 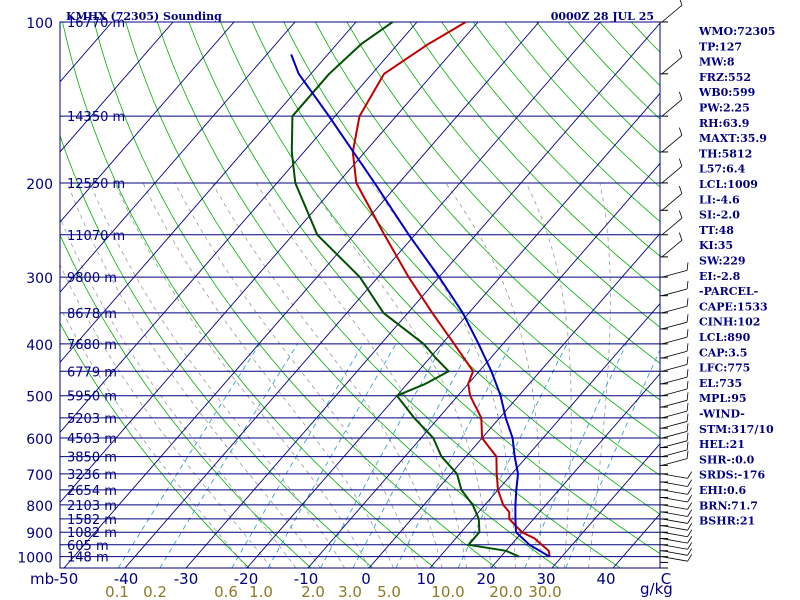 I want to click on index-line: SHR-:0.0, so click(x=727, y=459).